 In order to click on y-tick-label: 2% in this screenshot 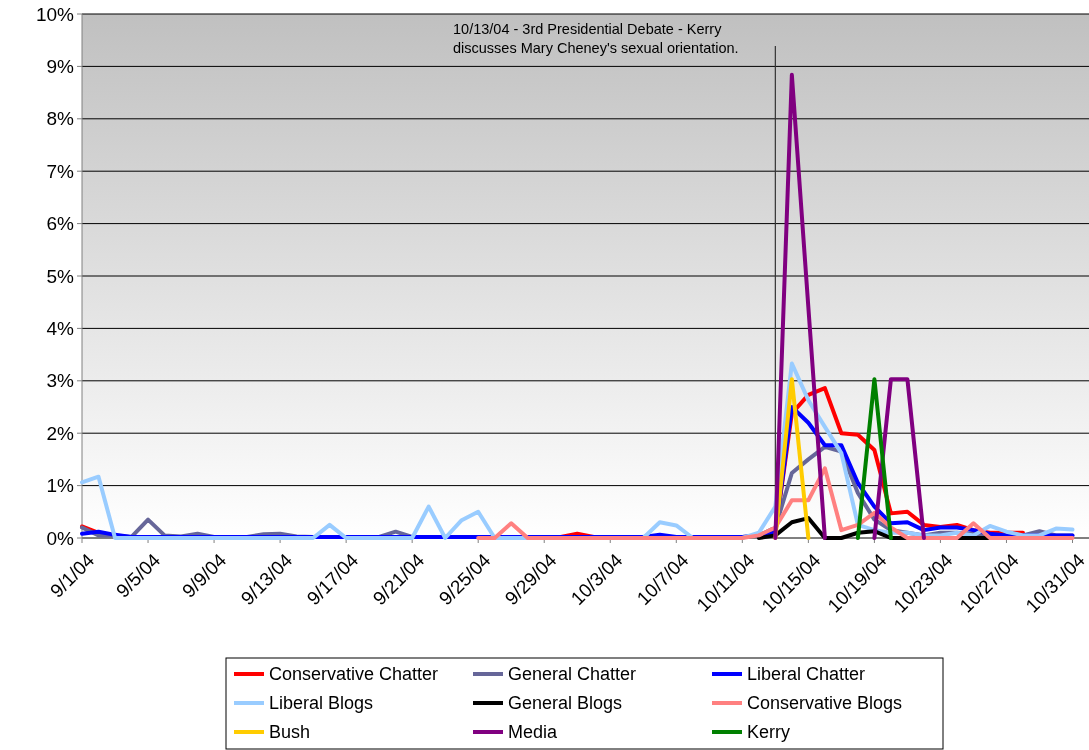, I will do `click(60, 433)`.